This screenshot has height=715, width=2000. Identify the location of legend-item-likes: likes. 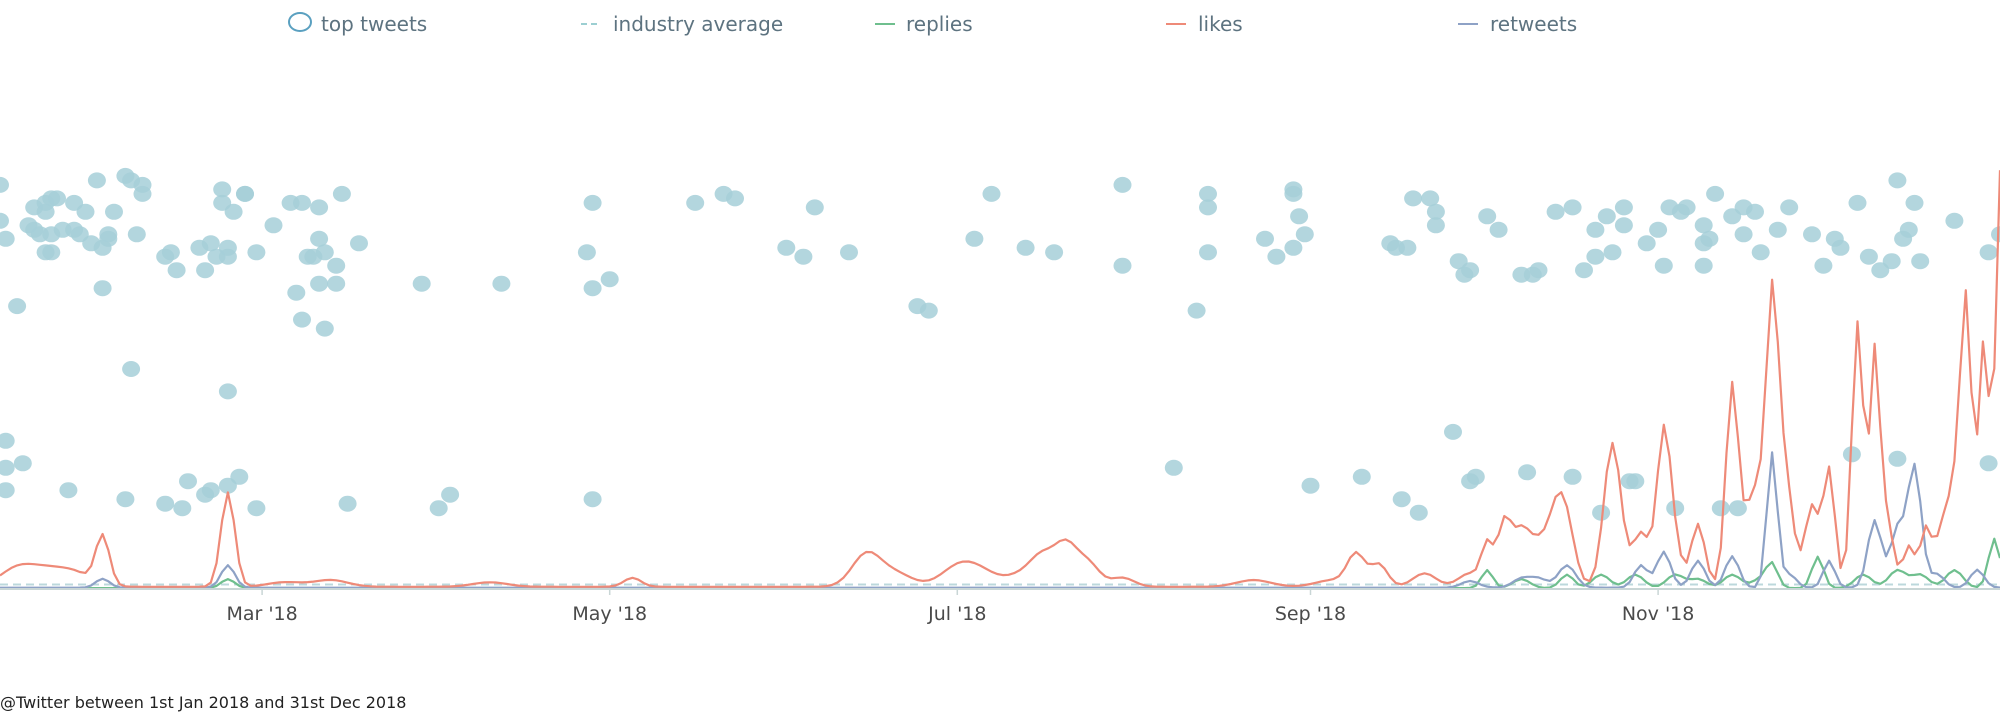
(1204, 24).